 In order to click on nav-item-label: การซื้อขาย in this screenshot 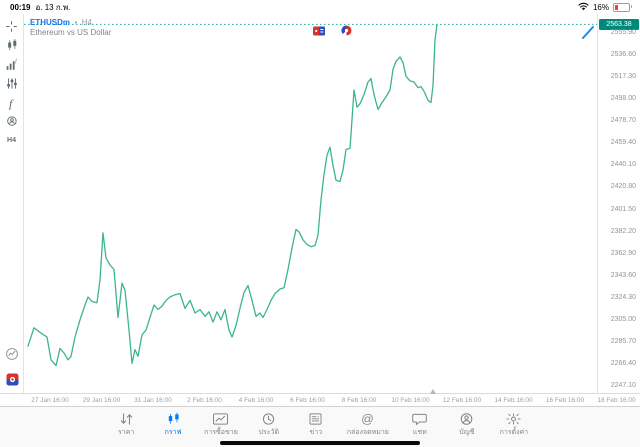, I will do `click(221, 432)`.